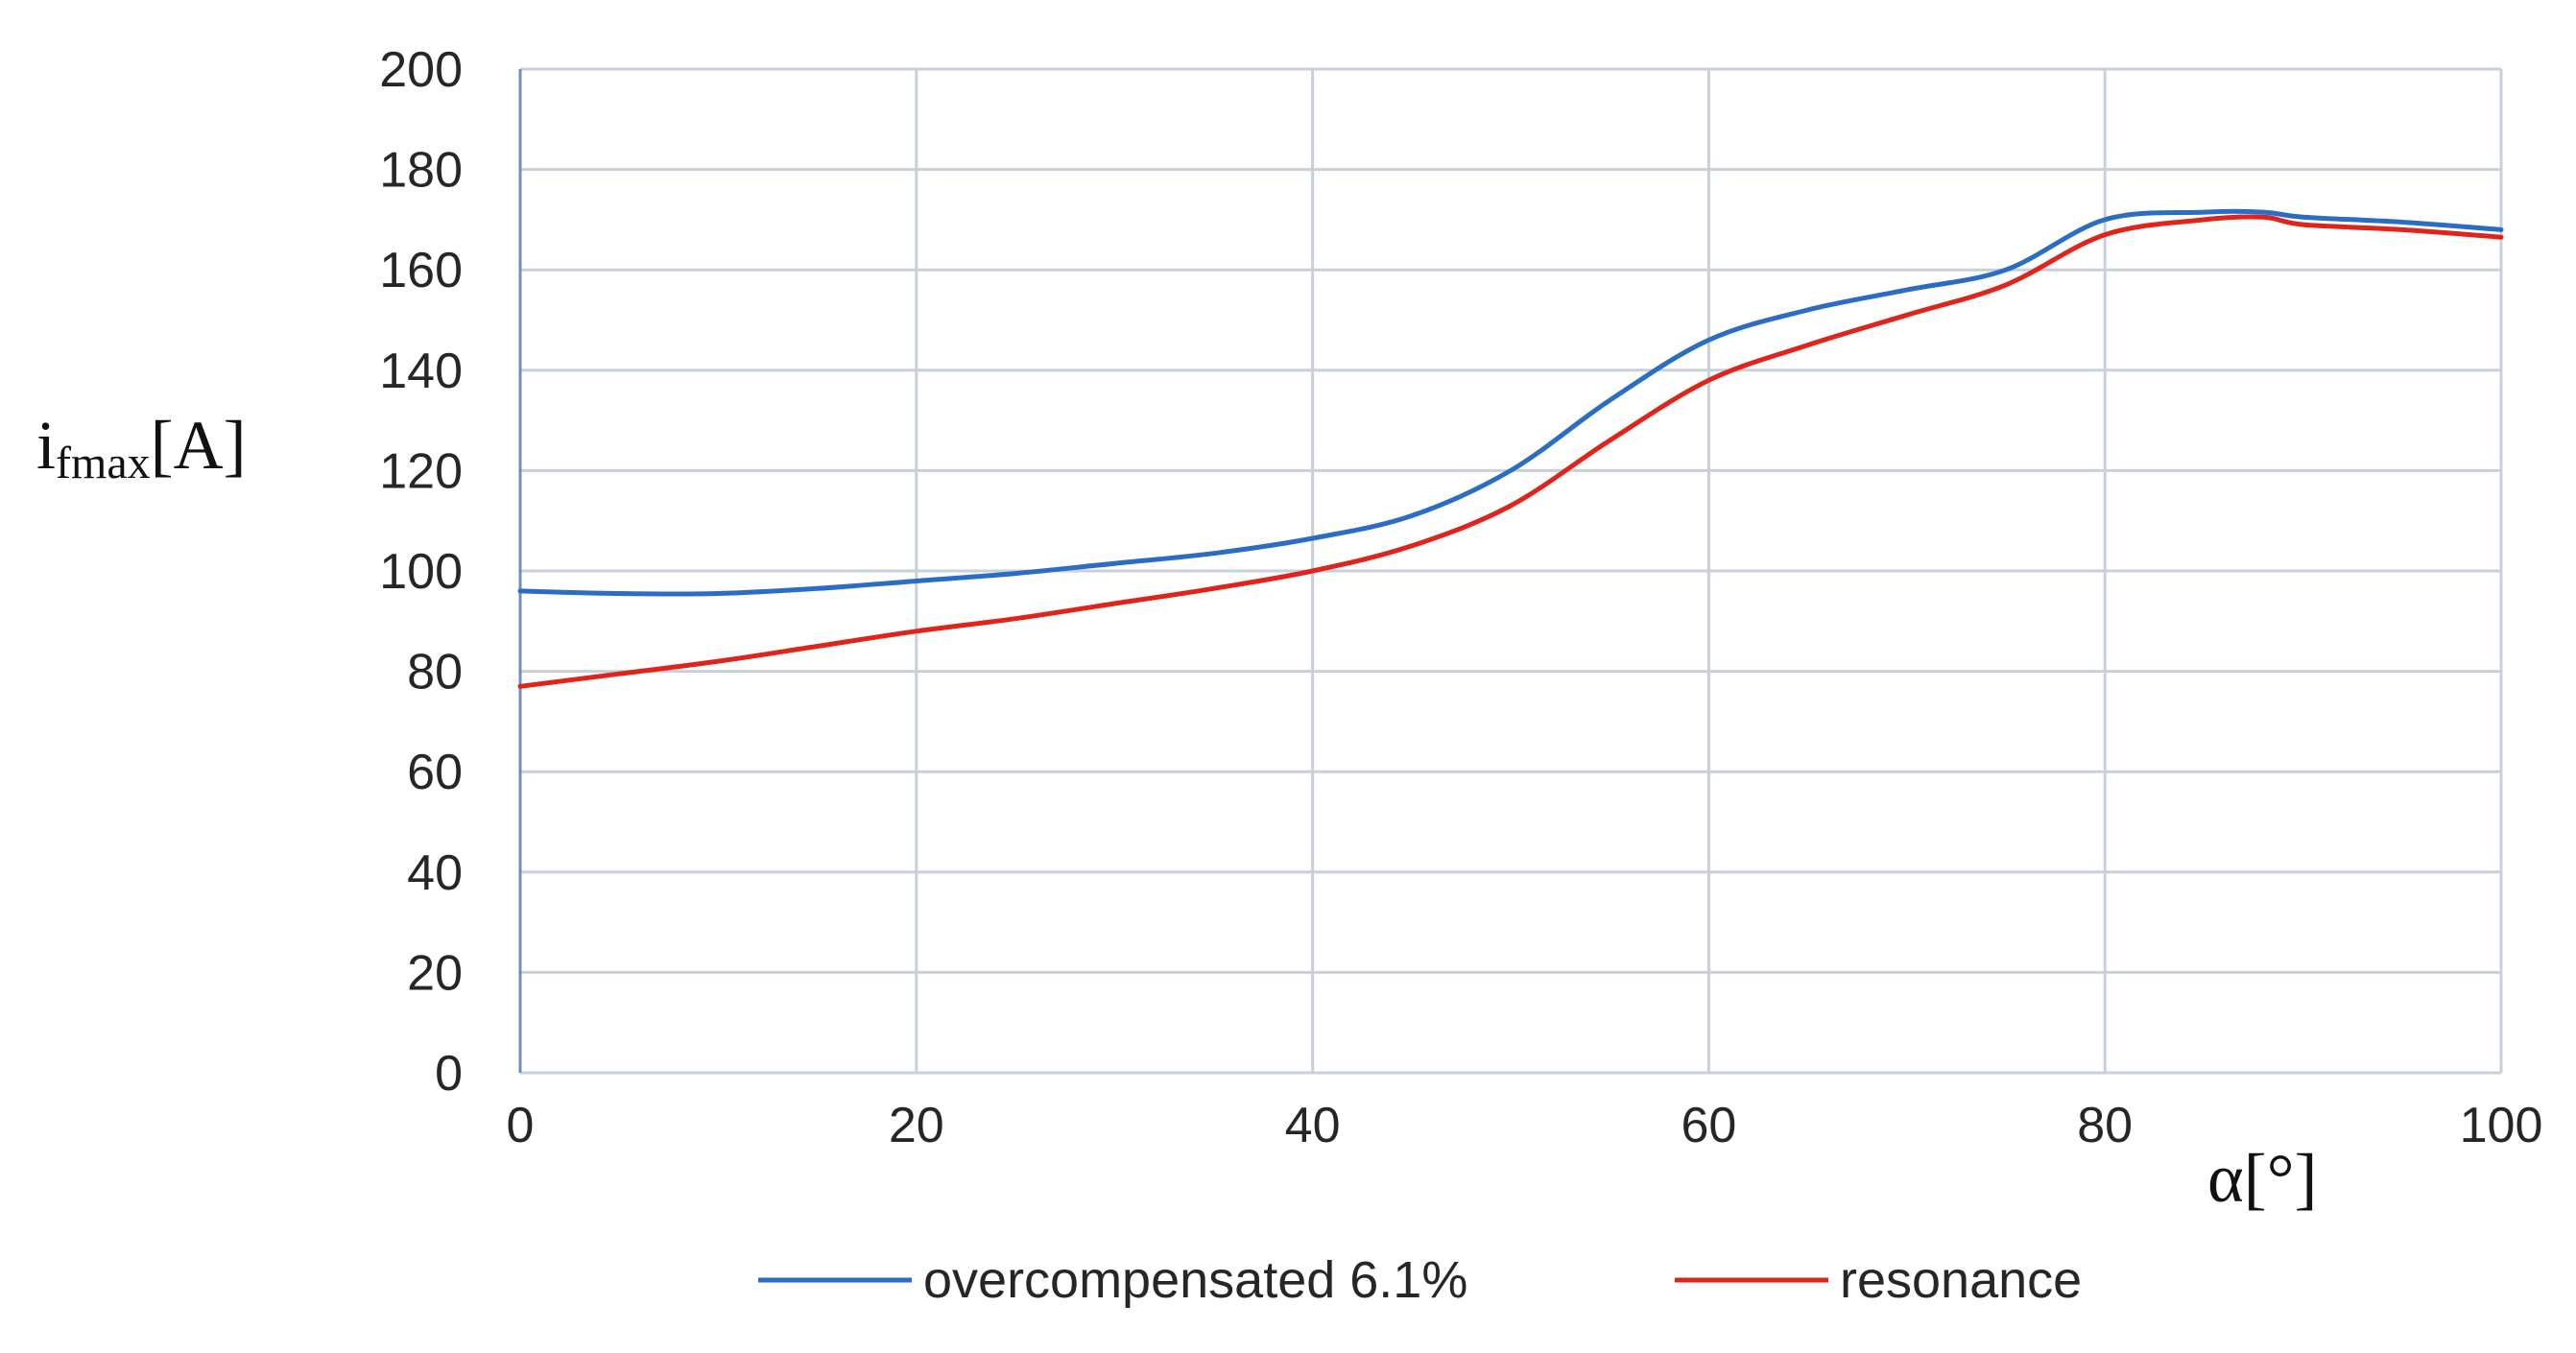 The image size is (2576, 1353). What do you see at coordinates (435, 873) in the screenshot?
I see `y-tick-label-40: 40` at bounding box center [435, 873].